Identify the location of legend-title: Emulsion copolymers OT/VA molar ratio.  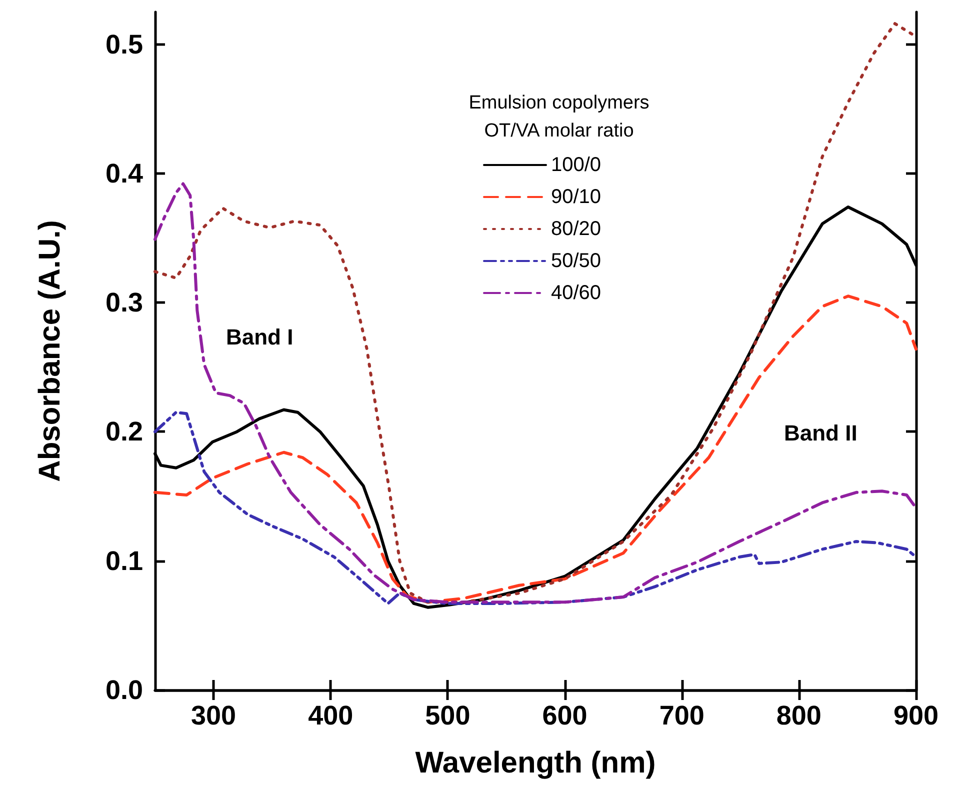
(559, 117).